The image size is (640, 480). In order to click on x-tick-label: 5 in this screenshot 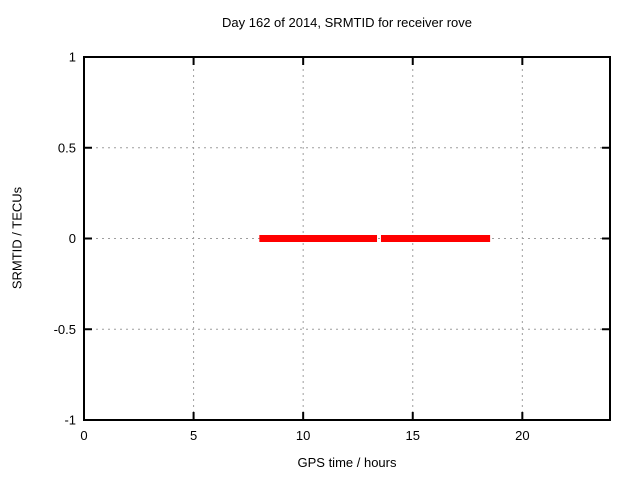, I will do `click(193, 435)`.